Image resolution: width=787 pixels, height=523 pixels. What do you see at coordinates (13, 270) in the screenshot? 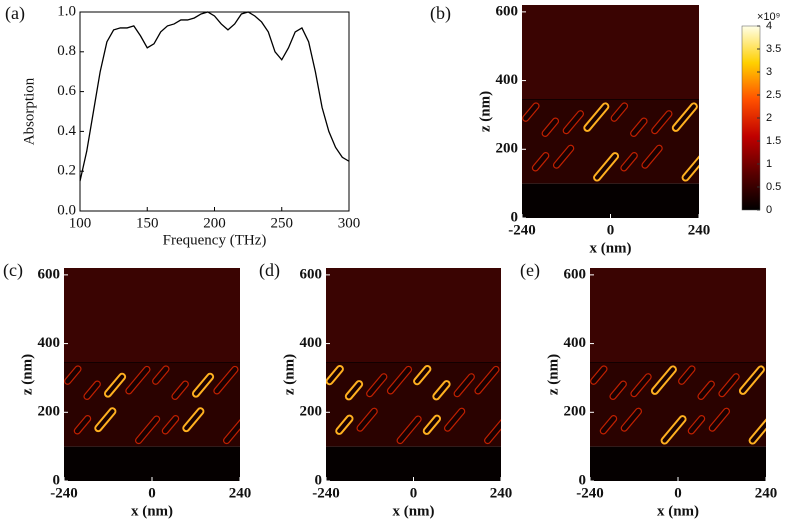
I see `panel-label: (c)` at bounding box center [13, 270].